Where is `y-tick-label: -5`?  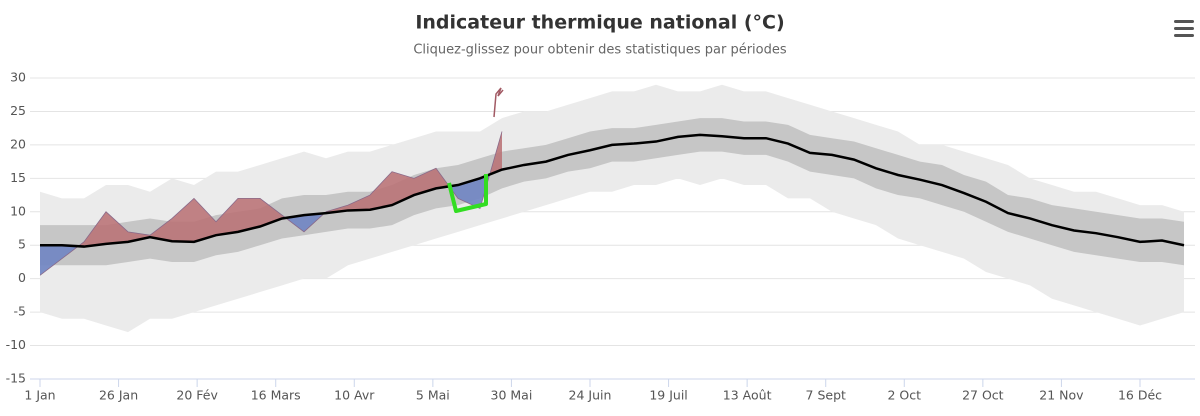
y-tick-label: -5 is located at coordinates (20, 311).